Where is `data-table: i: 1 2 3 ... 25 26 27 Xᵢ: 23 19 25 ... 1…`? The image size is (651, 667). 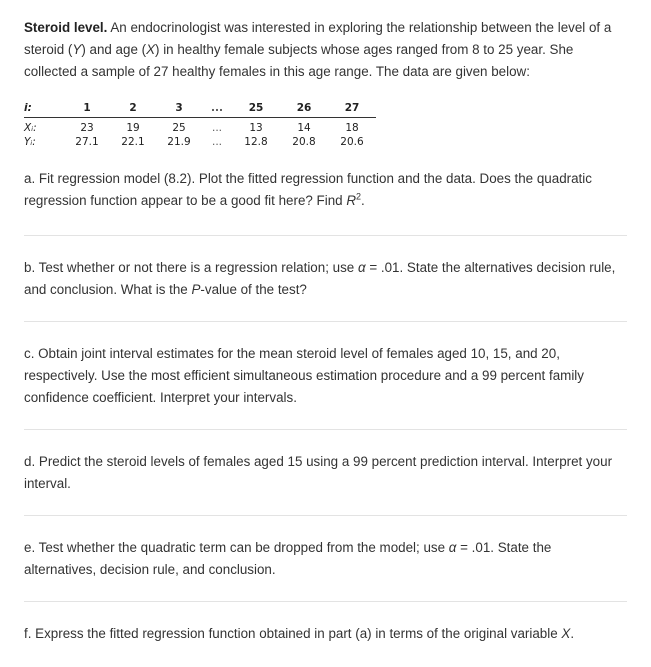
data-table: i: 1 2 3 ... 25 26 27 Xᵢ: 23 19 25 ... 1… is located at coordinates (200, 124).